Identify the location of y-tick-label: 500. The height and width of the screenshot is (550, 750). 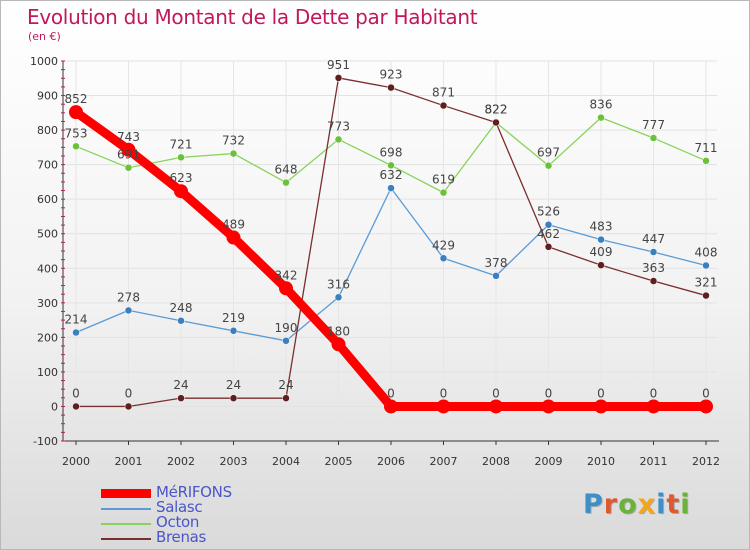
(47, 234).